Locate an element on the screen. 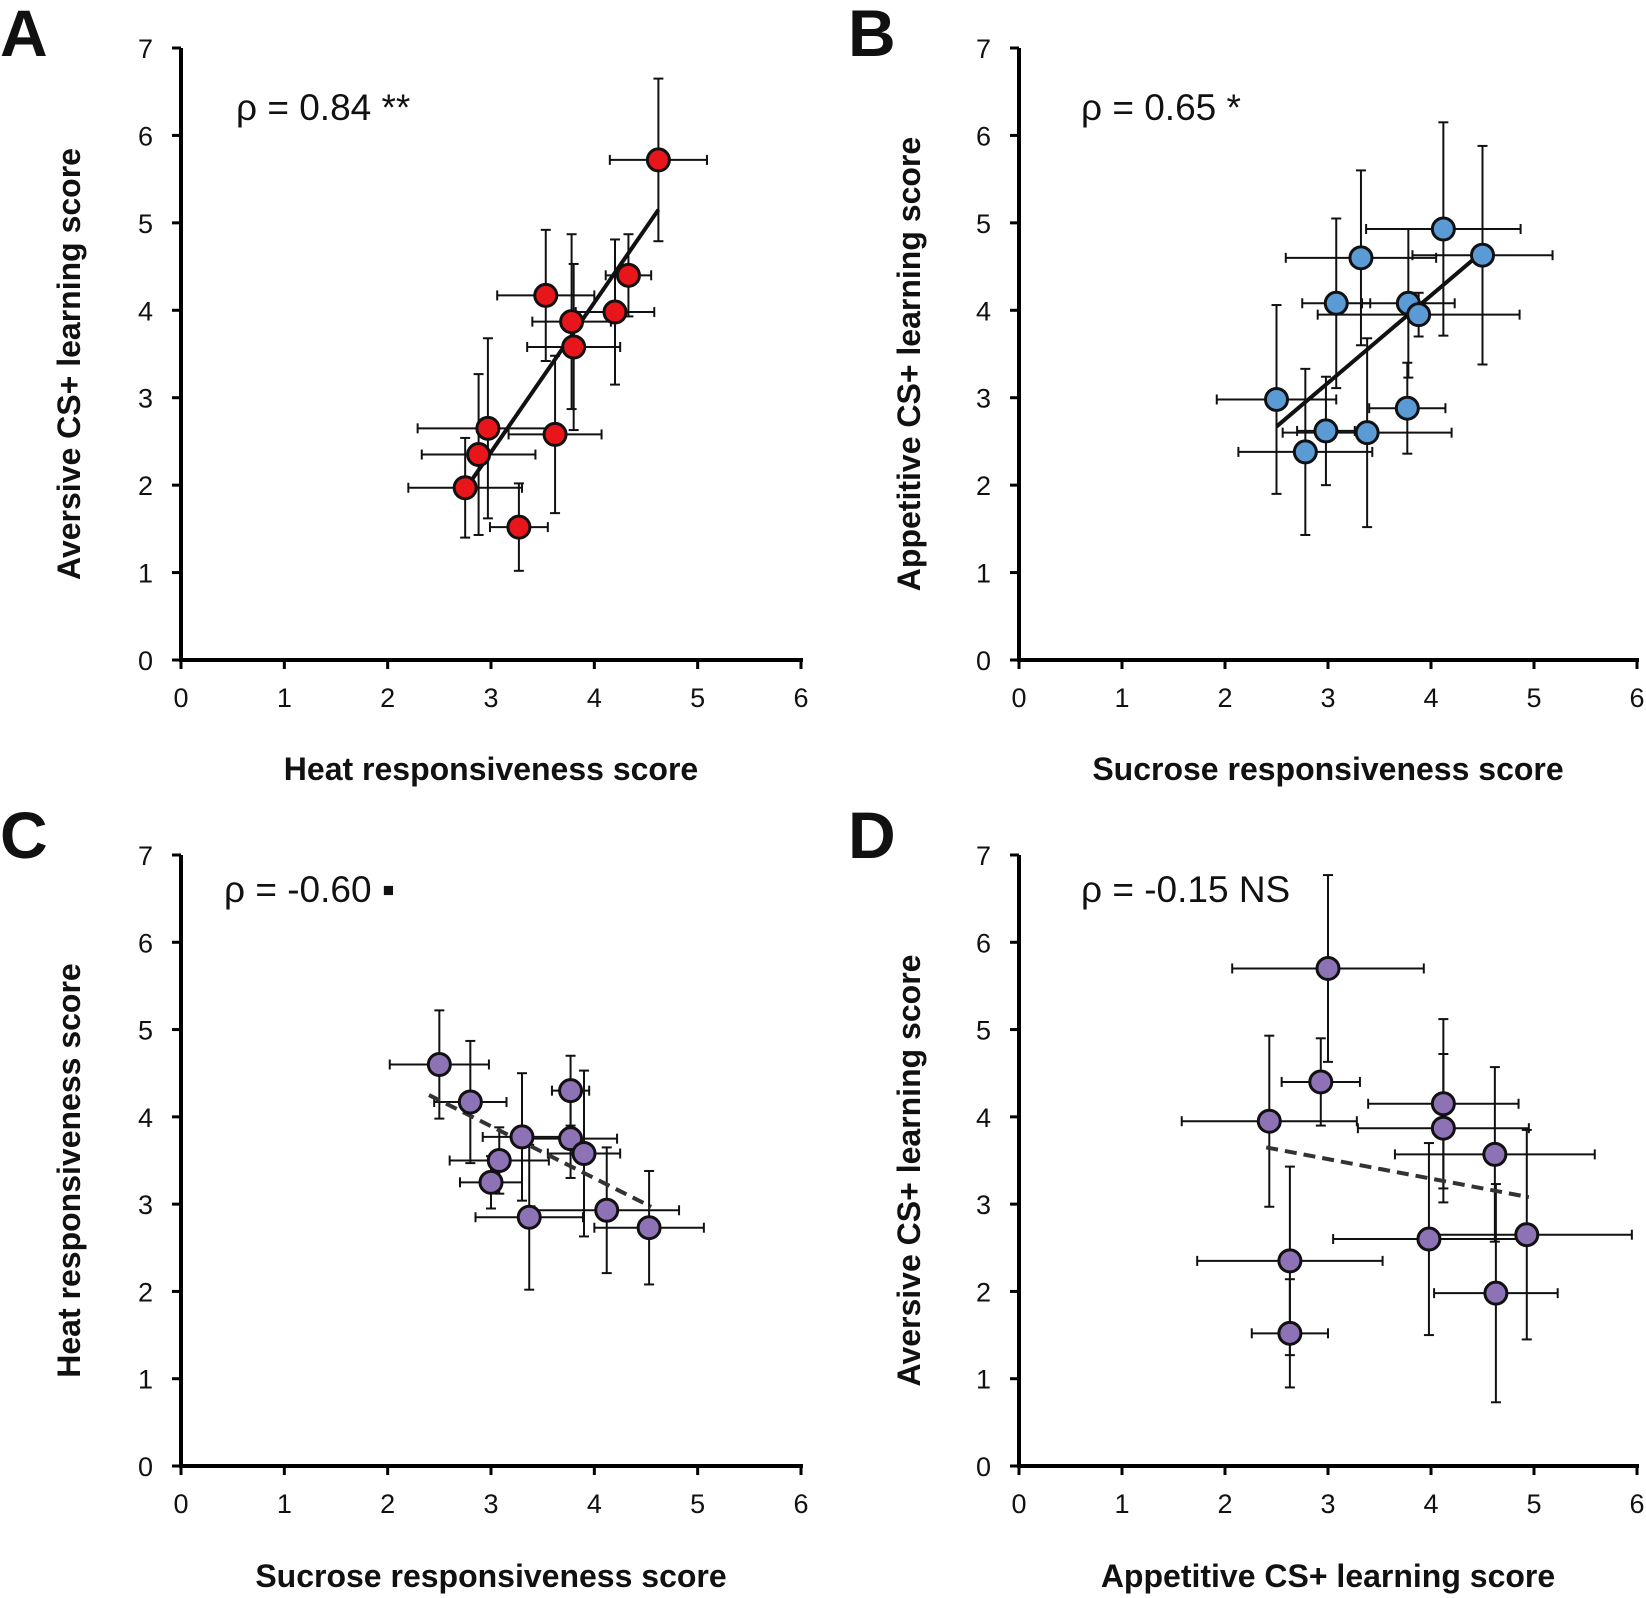 The width and height of the screenshot is (1646, 1598). y-axis-title: Appetitive CS+ learning score is located at coordinates (909, 364).